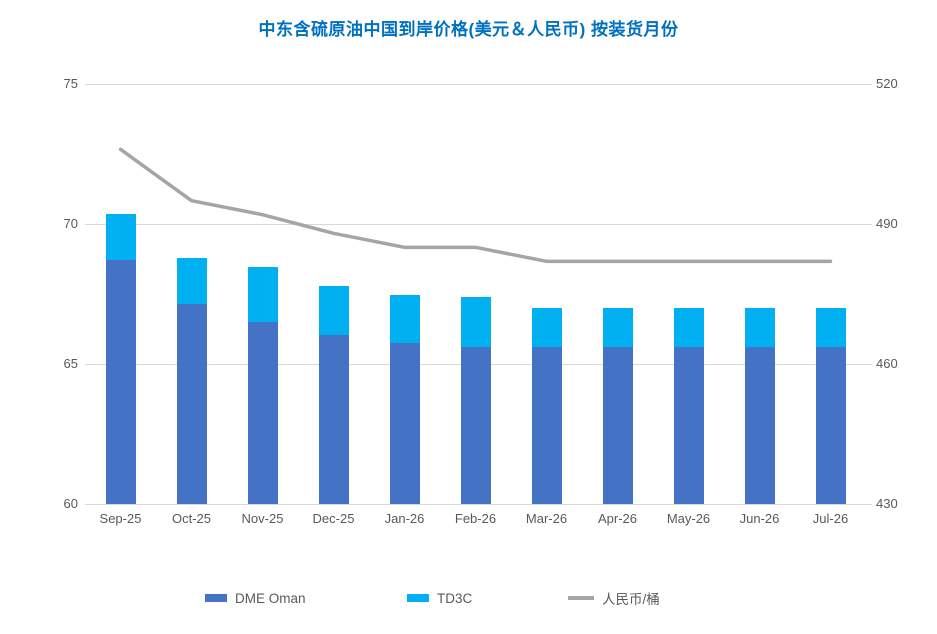 The image size is (937, 634). What do you see at coordinates (887, 83) in the screenshot?
I see `y-axis-right-tick: 520` at bounding box center [887, 83].